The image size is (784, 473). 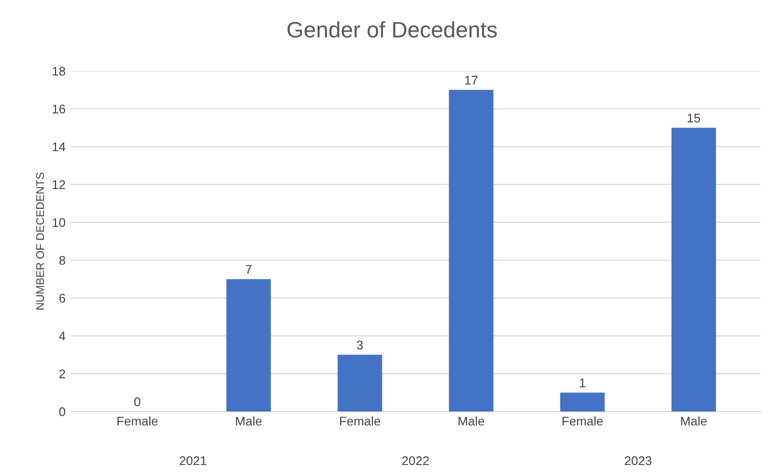 I want to click on data-label: 0, so click(x=137, y=401).